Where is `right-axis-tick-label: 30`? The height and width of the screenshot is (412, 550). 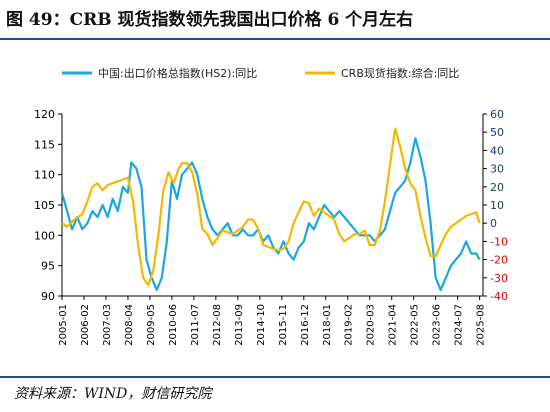 right-axis-tick-label: 30 is located at coordinates (497, 169).